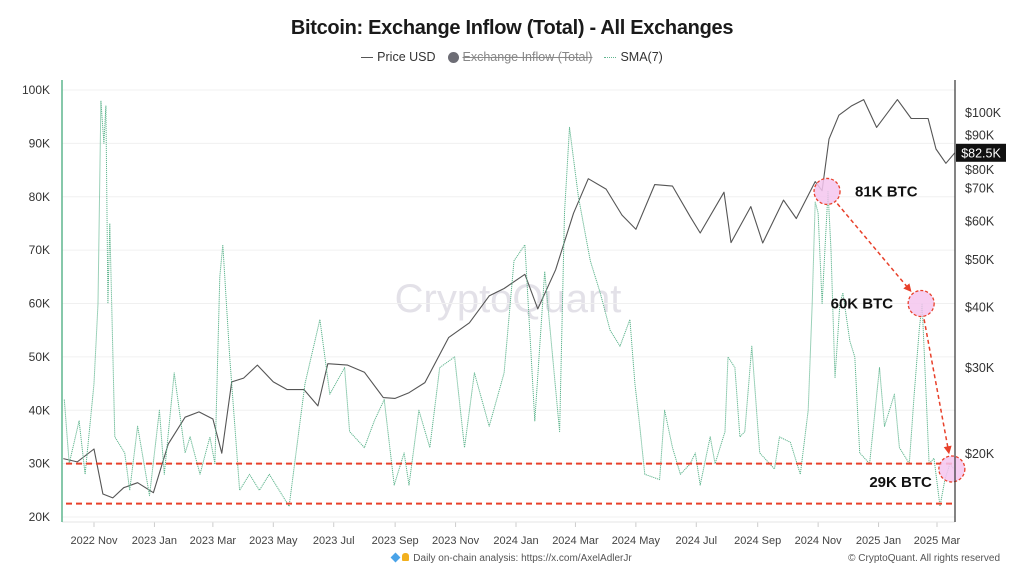  What do you see at coordinates (453, 57) in the screenshot?
I see `circle-swatch-icon` at bounding box center [453, 57].